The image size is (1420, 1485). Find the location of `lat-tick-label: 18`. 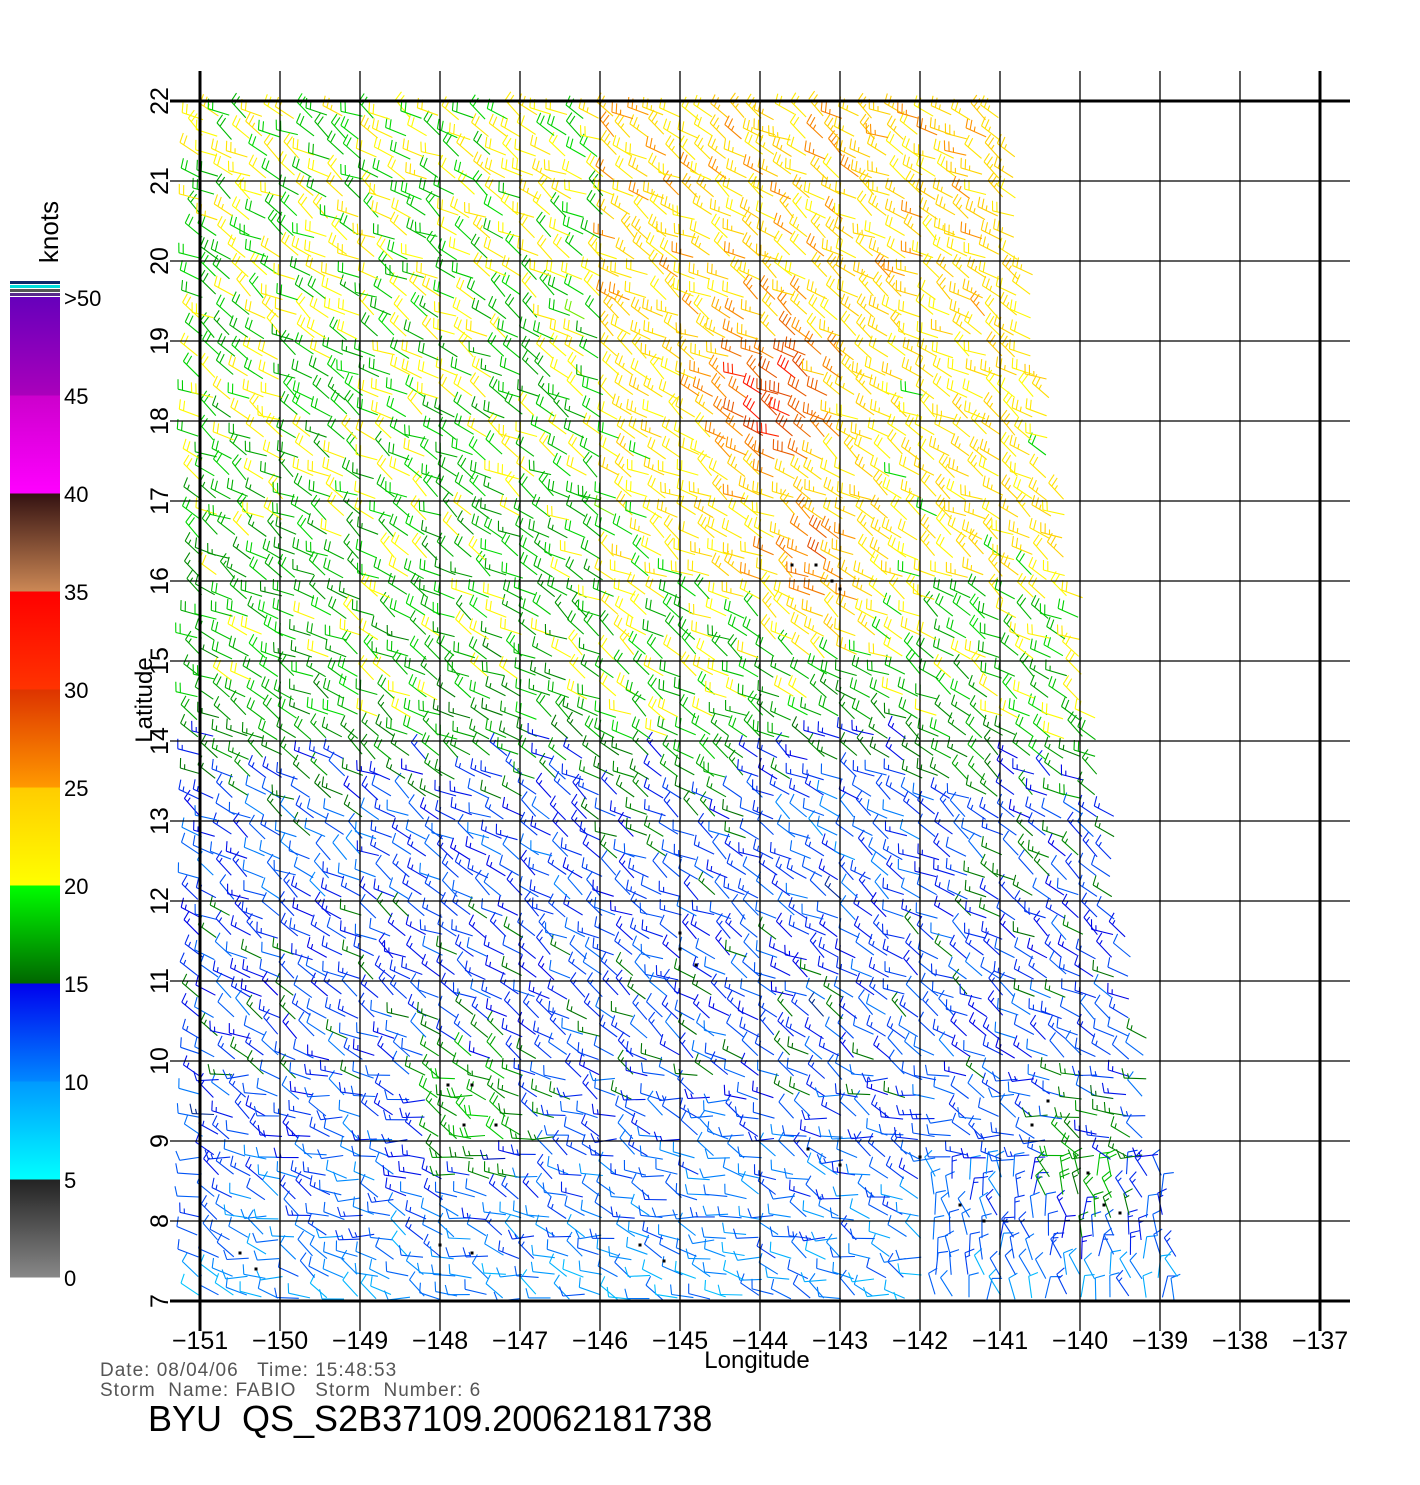

lat-tick-label: 18 is located at coordinates (160, 421).